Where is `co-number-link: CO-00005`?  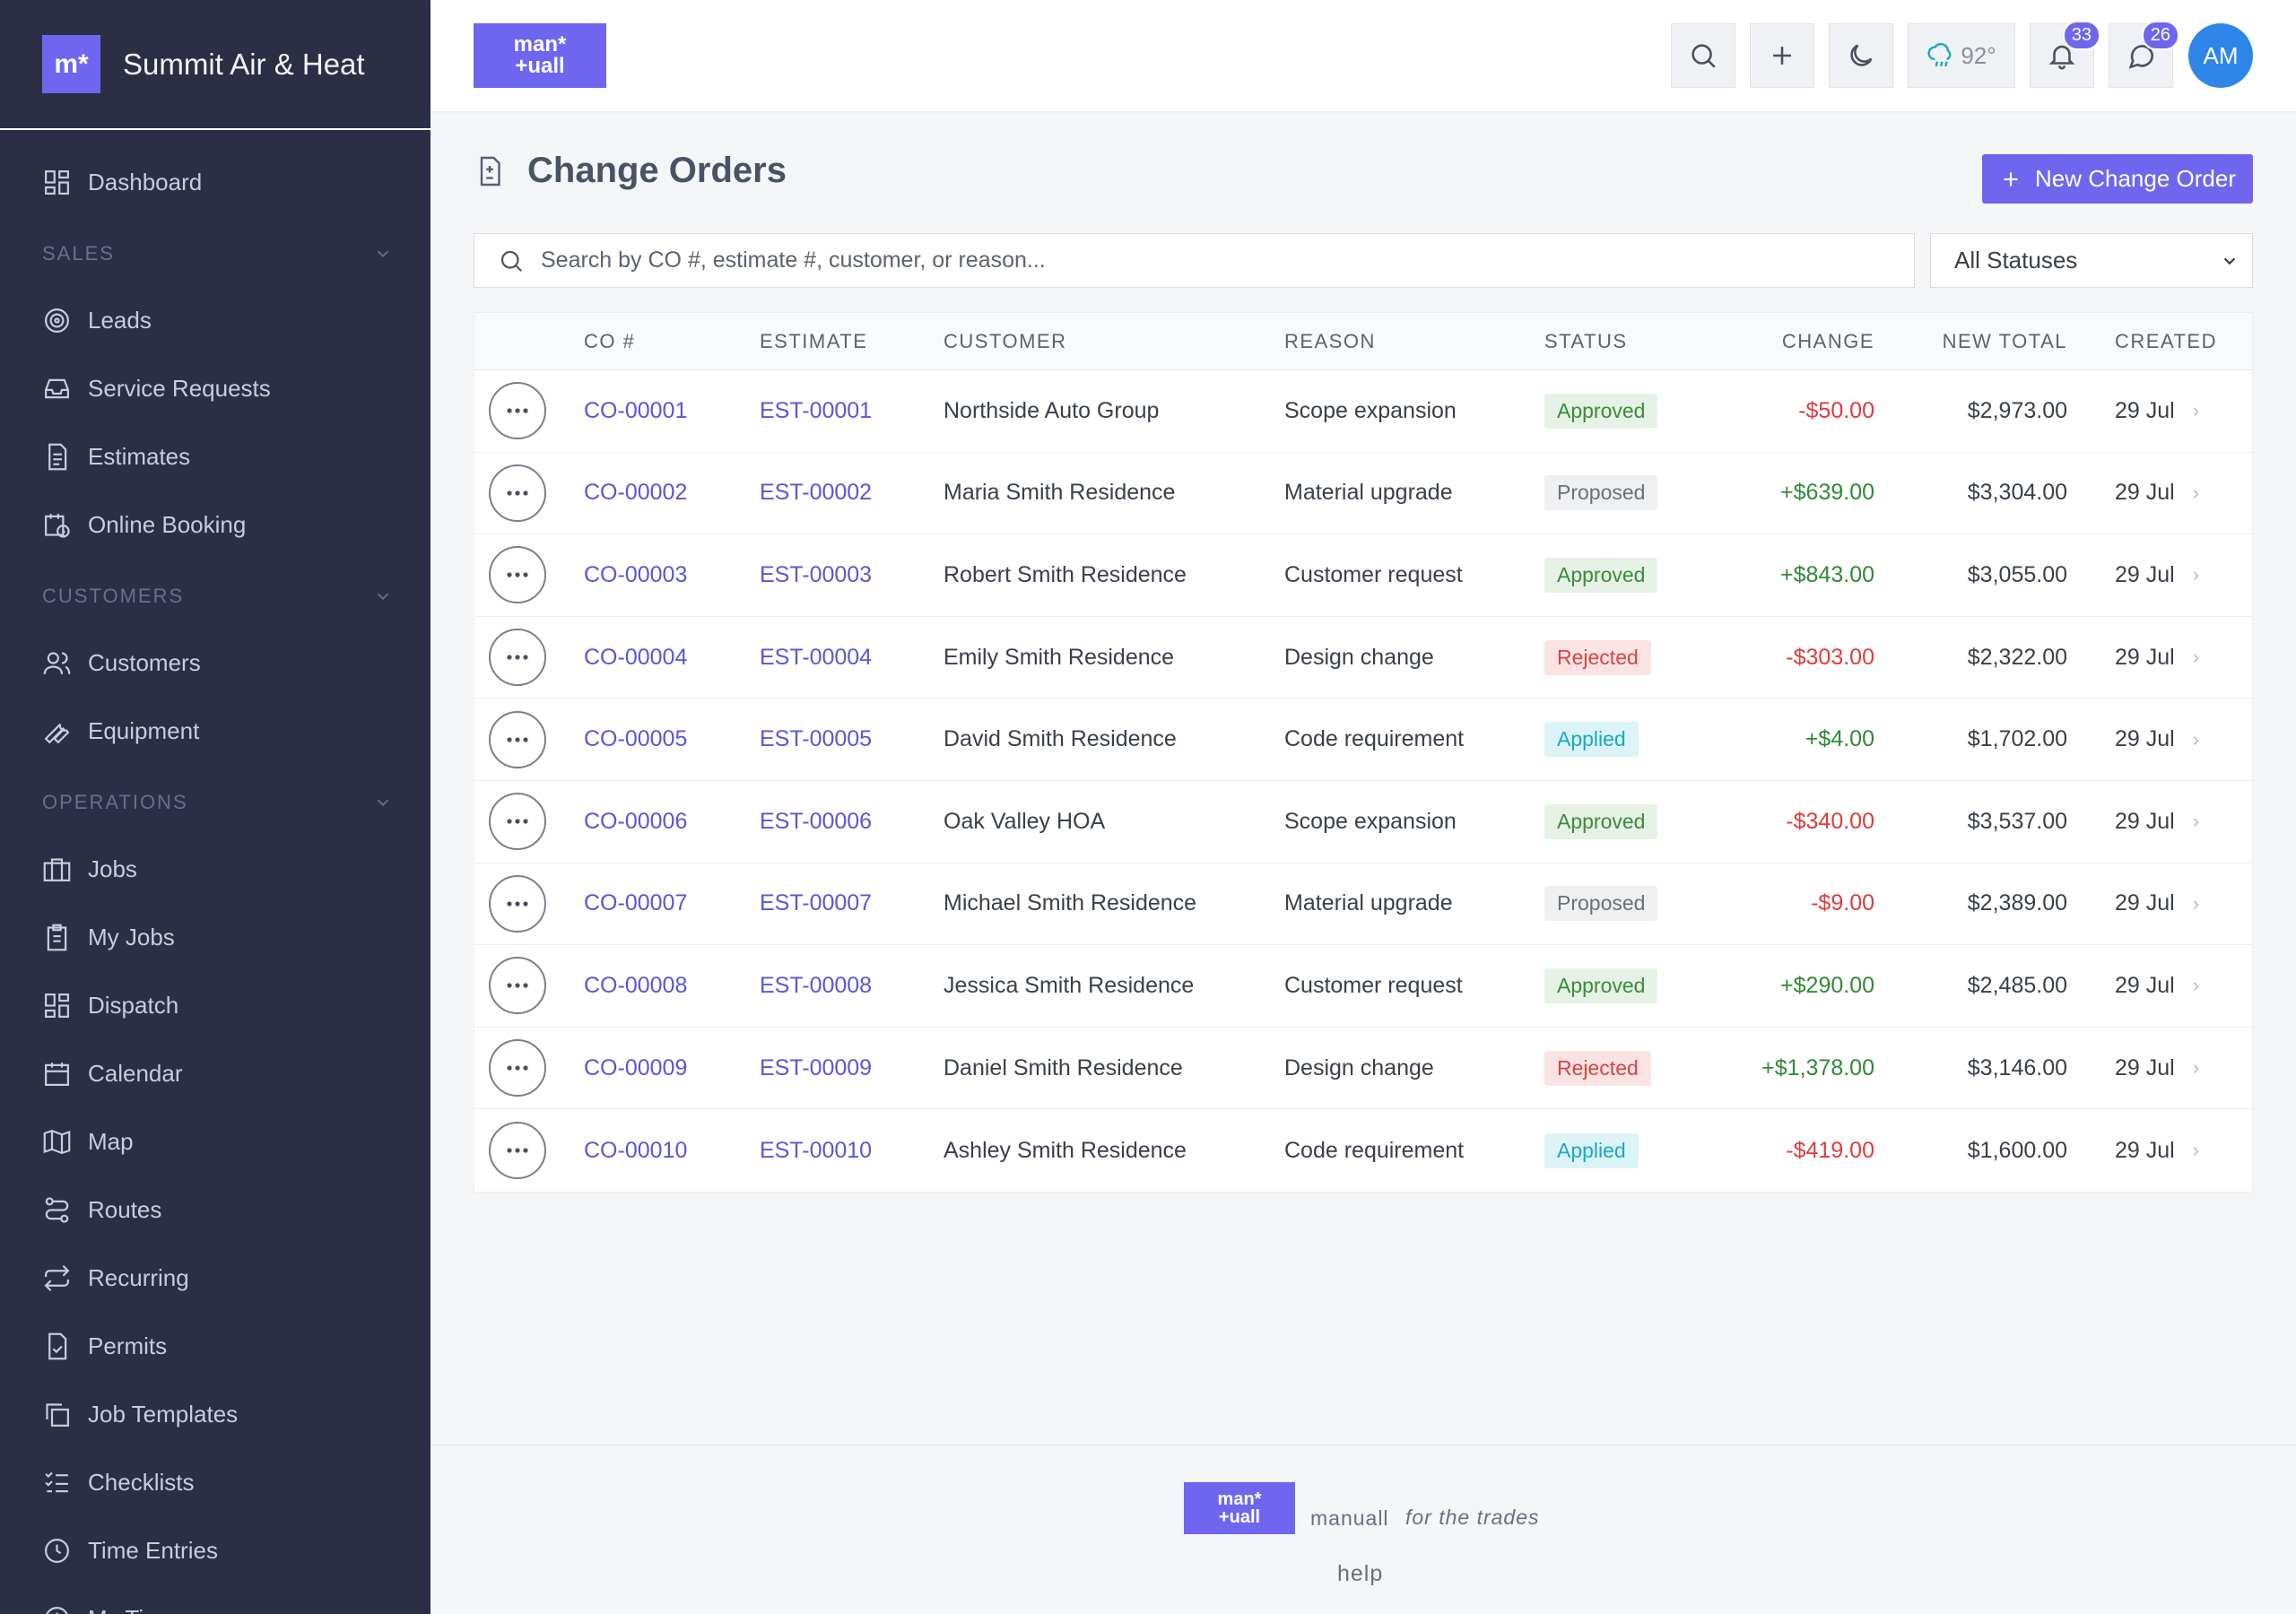
co-number-link: CO-00005 is located at coordinates (636, 739).